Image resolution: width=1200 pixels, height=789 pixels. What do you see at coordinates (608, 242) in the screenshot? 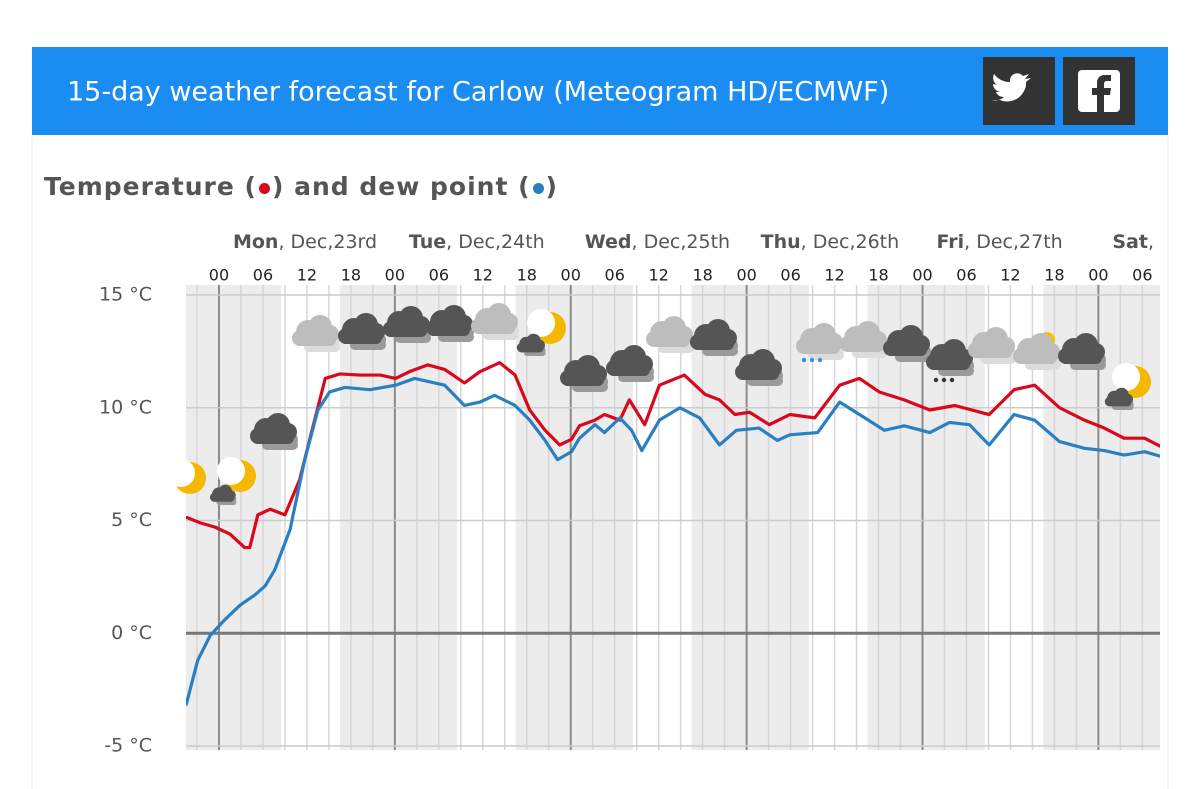
I see `day-name: Wed` at bounding box center [608, 242].